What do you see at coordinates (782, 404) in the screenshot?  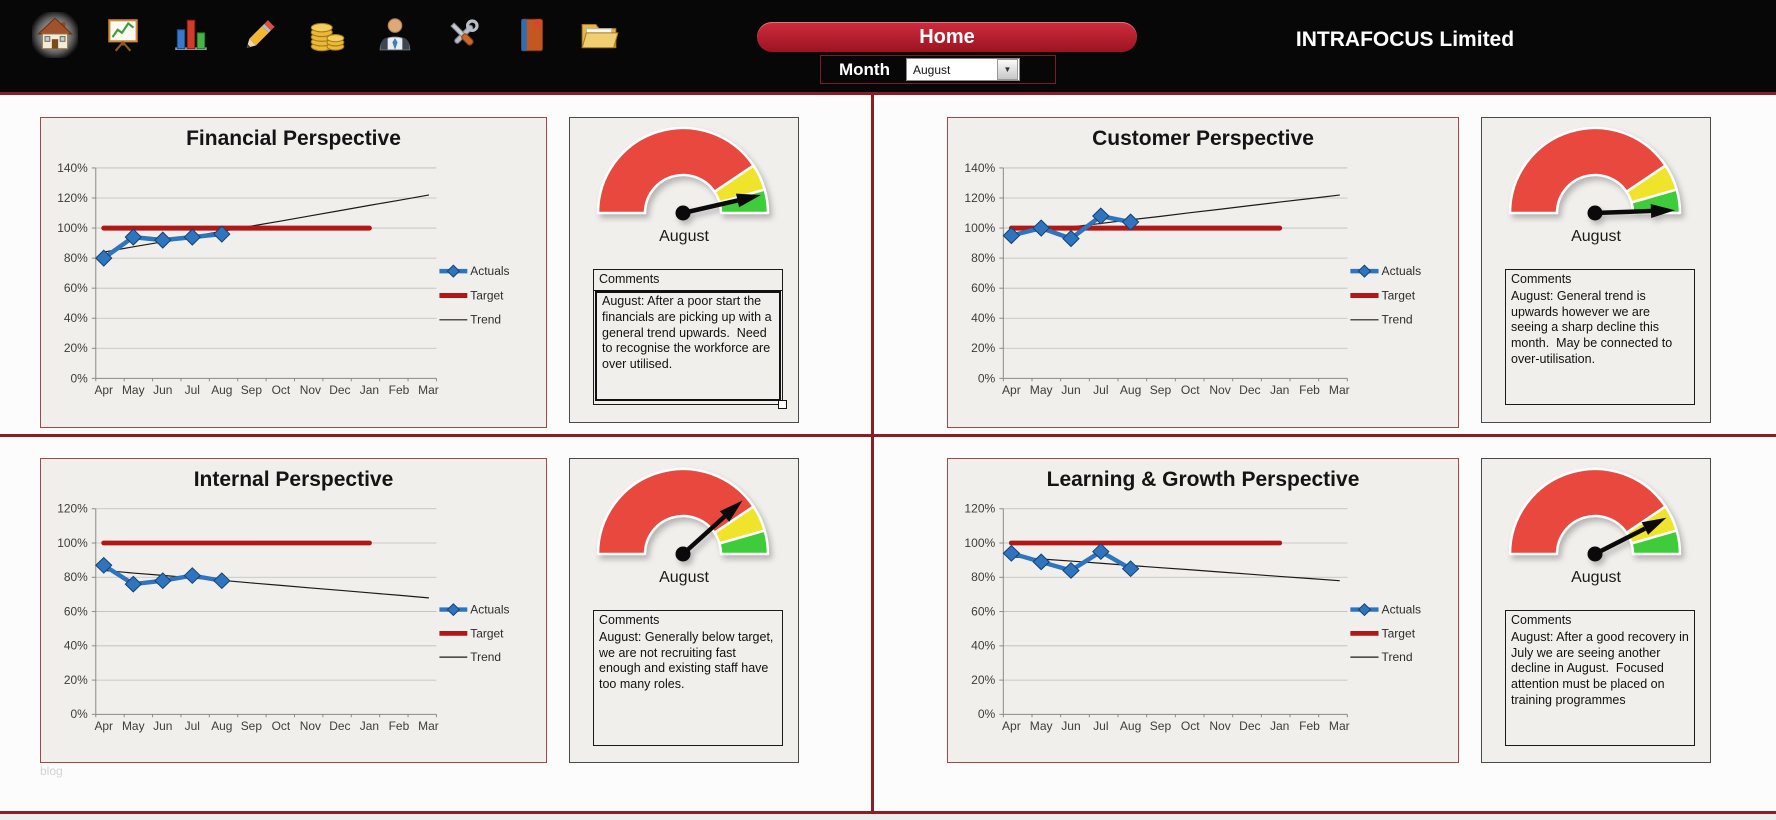 I see `selection-handle` at bounding box center [782, 404].